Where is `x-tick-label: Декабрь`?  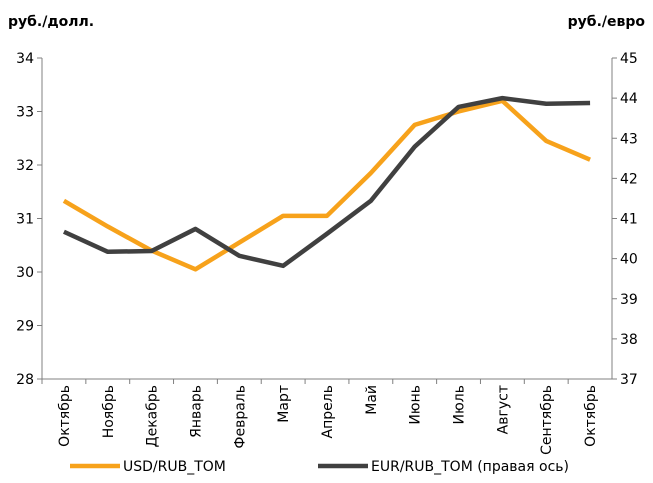
x-tick-label: Декабрь is located at coordinates (153, 416).